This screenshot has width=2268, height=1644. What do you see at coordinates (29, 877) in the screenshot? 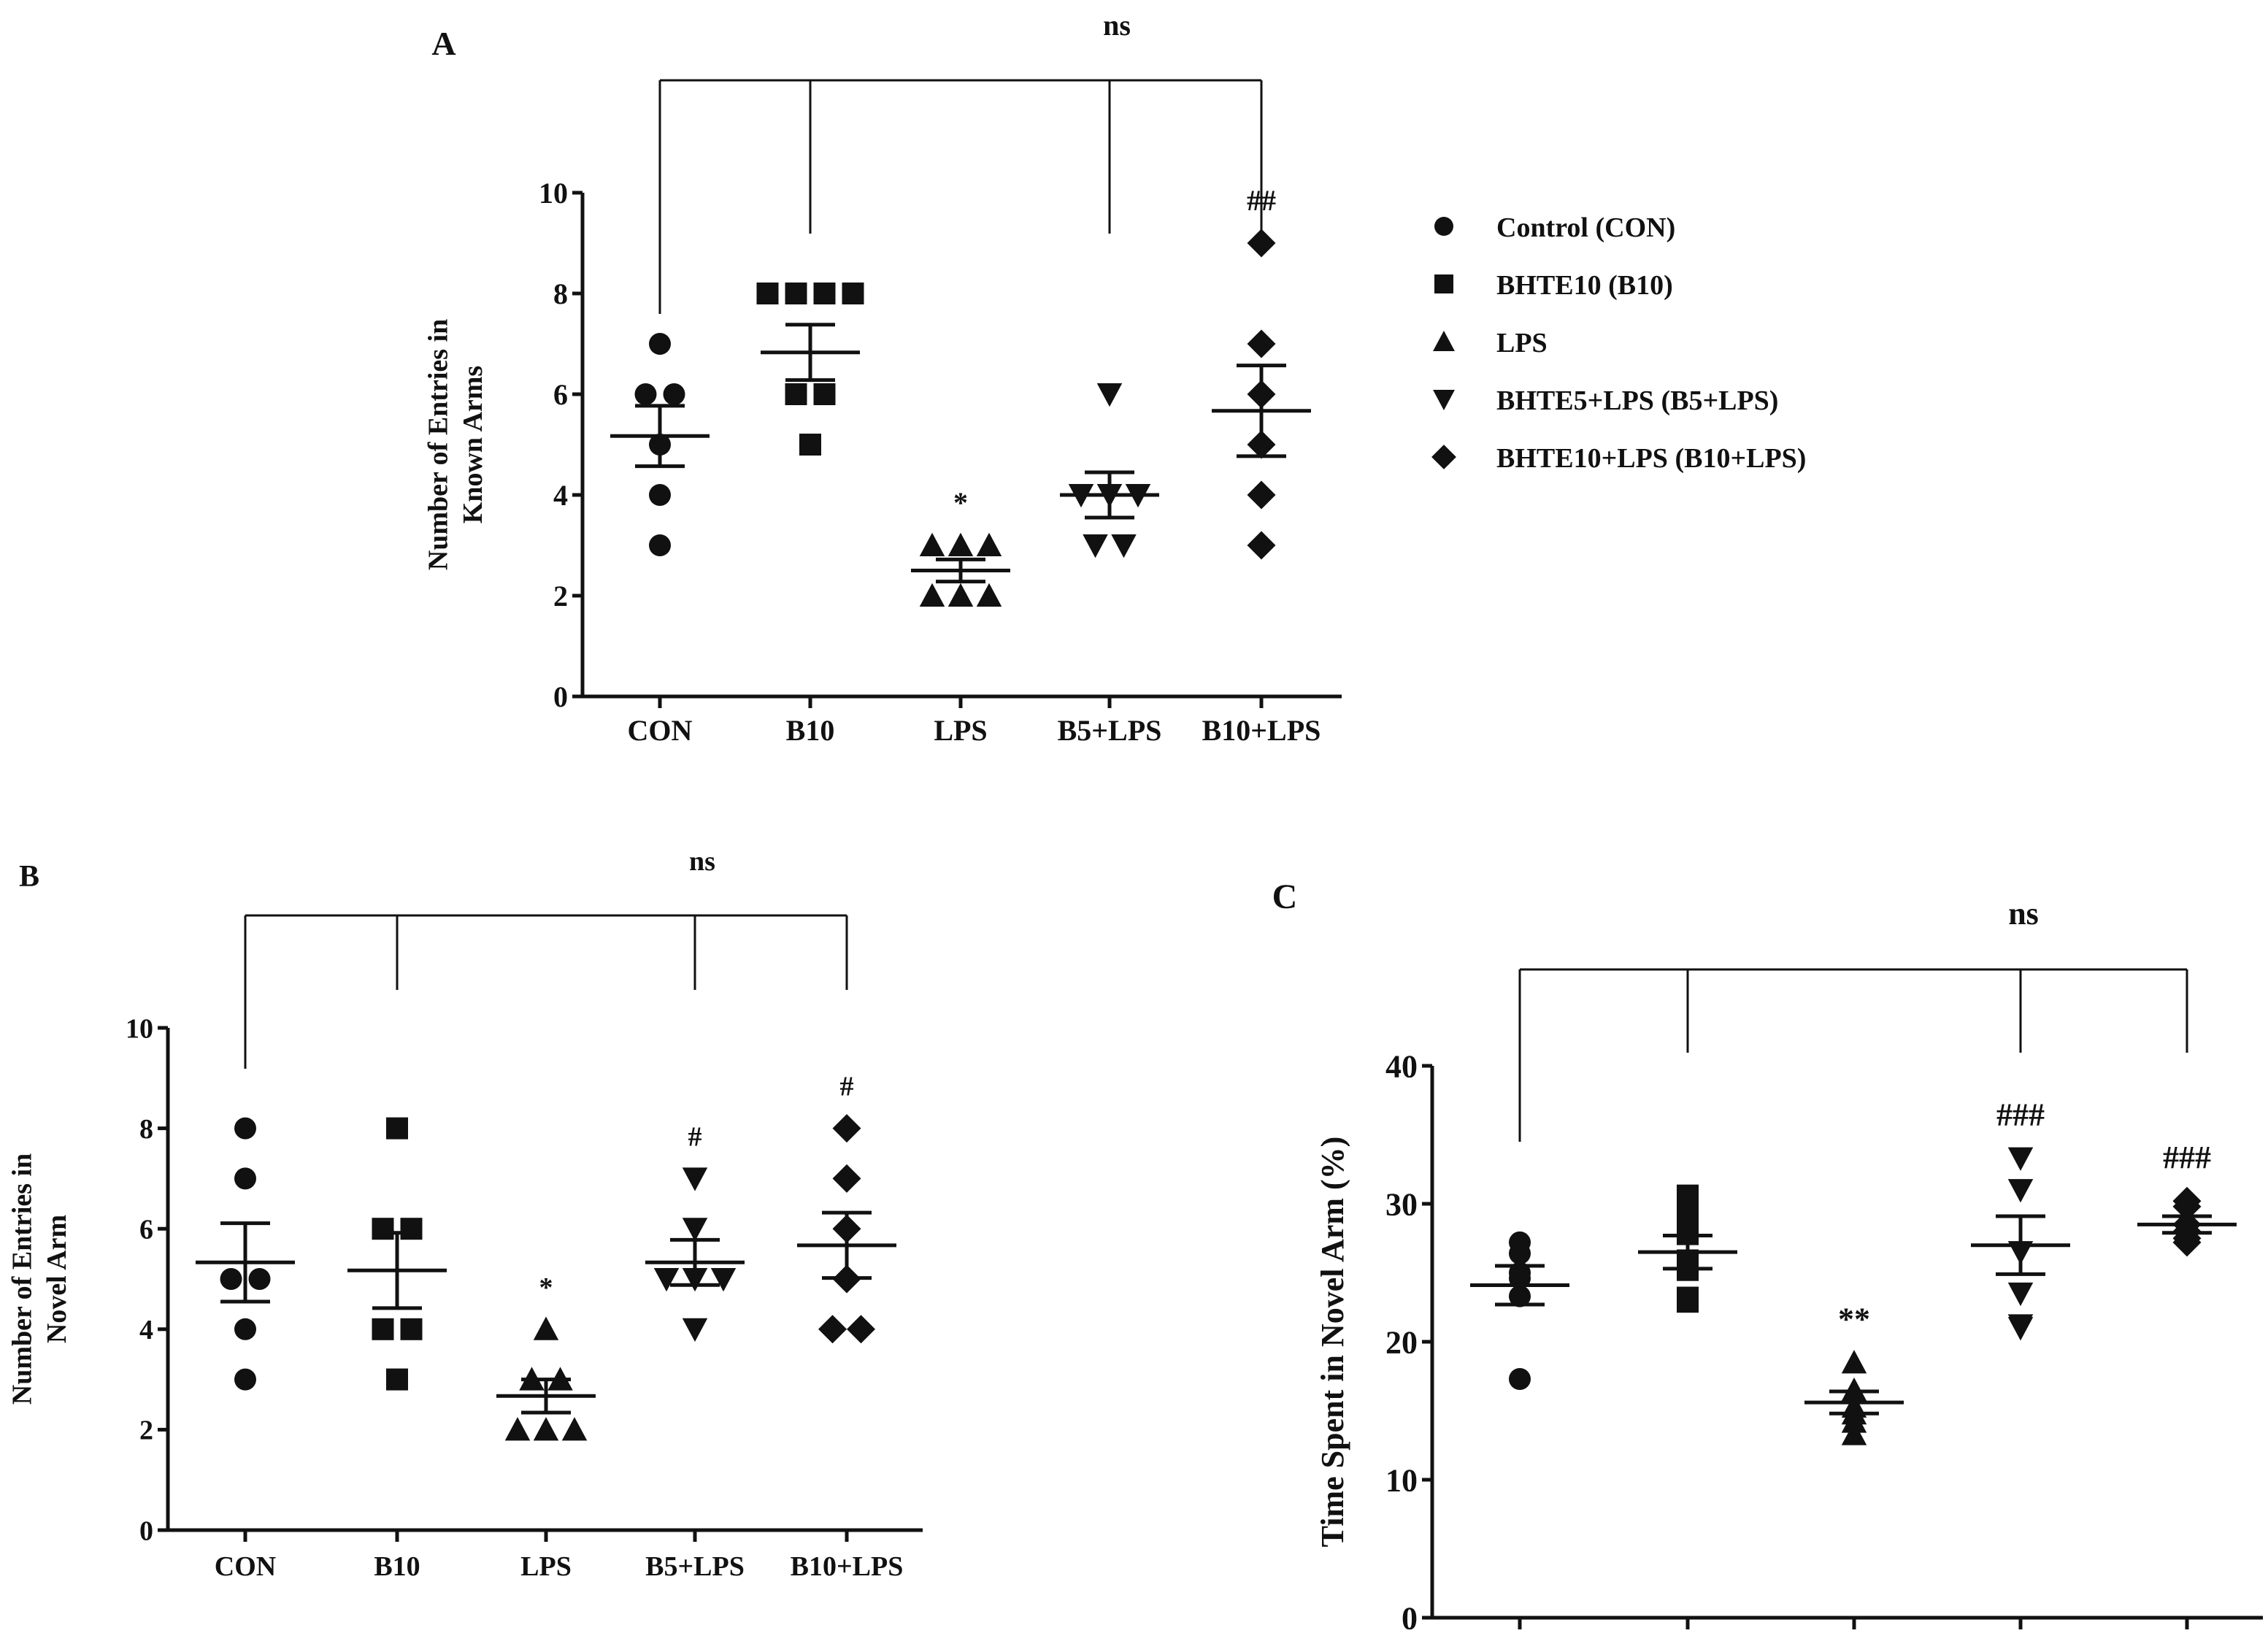
I see `panel-letter: B` at bounding box center [29, 877].